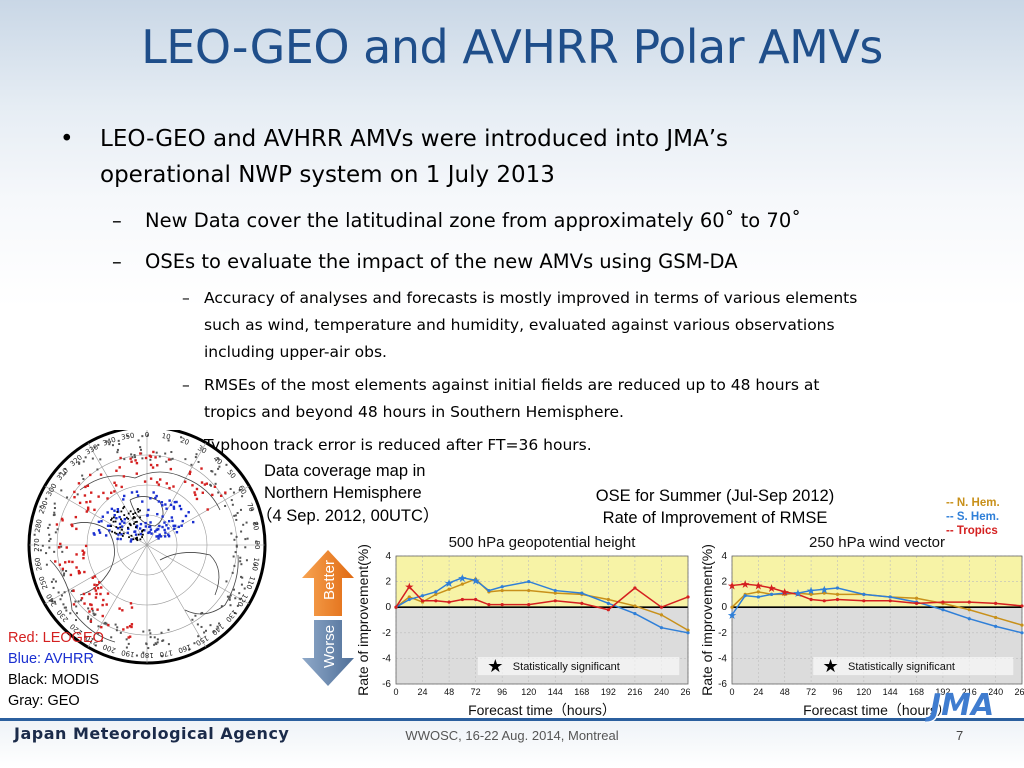 The image size is (1024, 768). Describe the element at coordinates (512, 735) in the screenshot. I see `conference-info: WWOSC, 16-22 Aug. 2014, Montreal` at that location.